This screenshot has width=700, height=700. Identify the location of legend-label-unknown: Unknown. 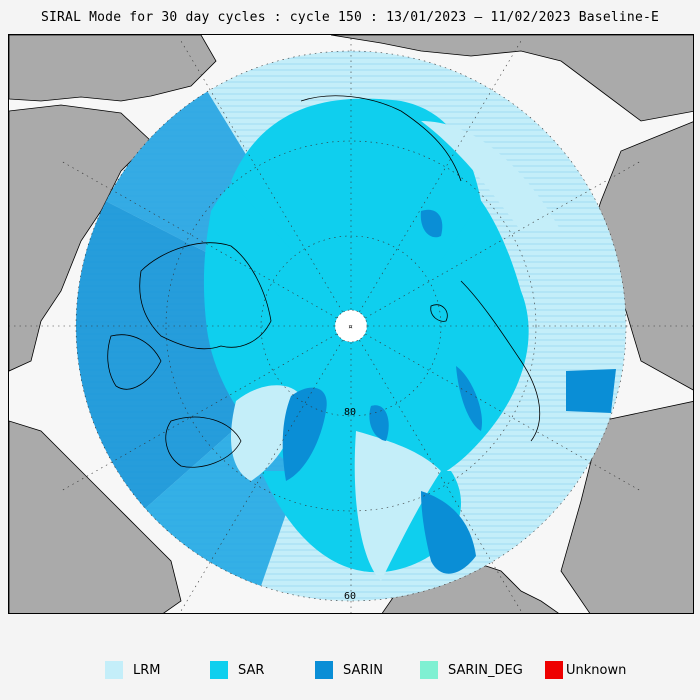
(596, 670).